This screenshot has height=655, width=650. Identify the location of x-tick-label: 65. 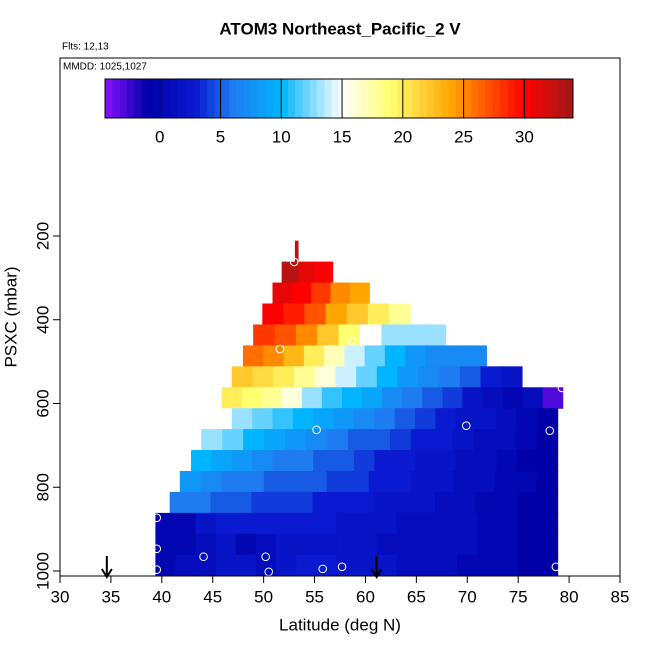
(416, 596).